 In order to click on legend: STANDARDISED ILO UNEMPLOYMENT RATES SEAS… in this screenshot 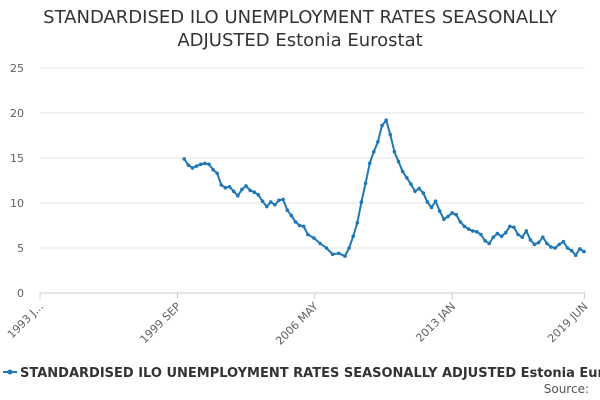, I will do `click(301, 373)`.